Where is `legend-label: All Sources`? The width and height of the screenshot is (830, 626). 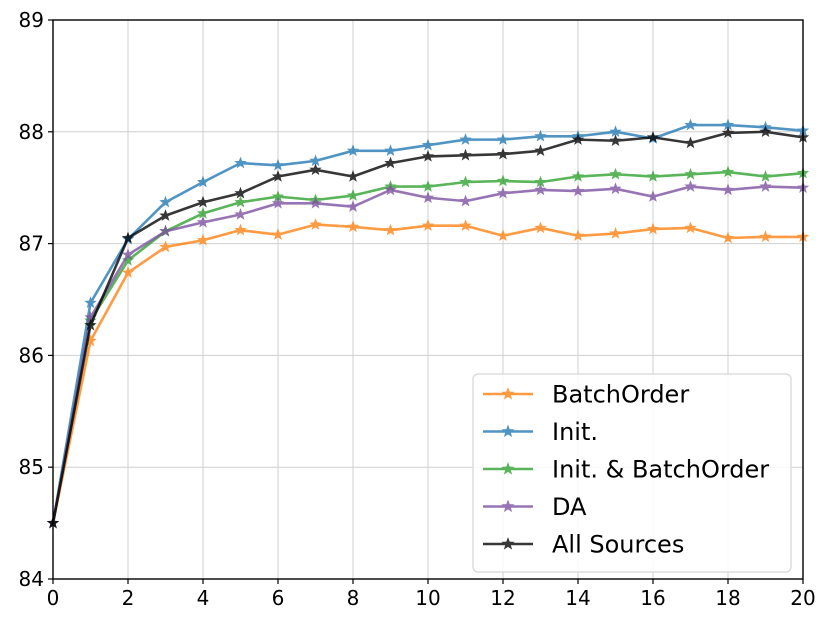 legend-label: All Sources is located at coordinates (618, 545).